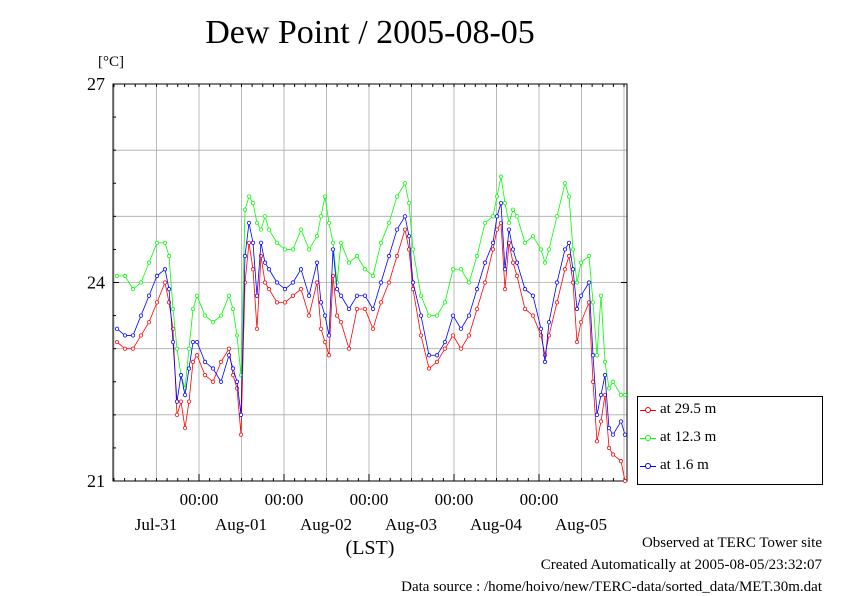 The width and height of the screenshot is (842, 596). I want to click on legend-swatch-marker, so click(648, 438).